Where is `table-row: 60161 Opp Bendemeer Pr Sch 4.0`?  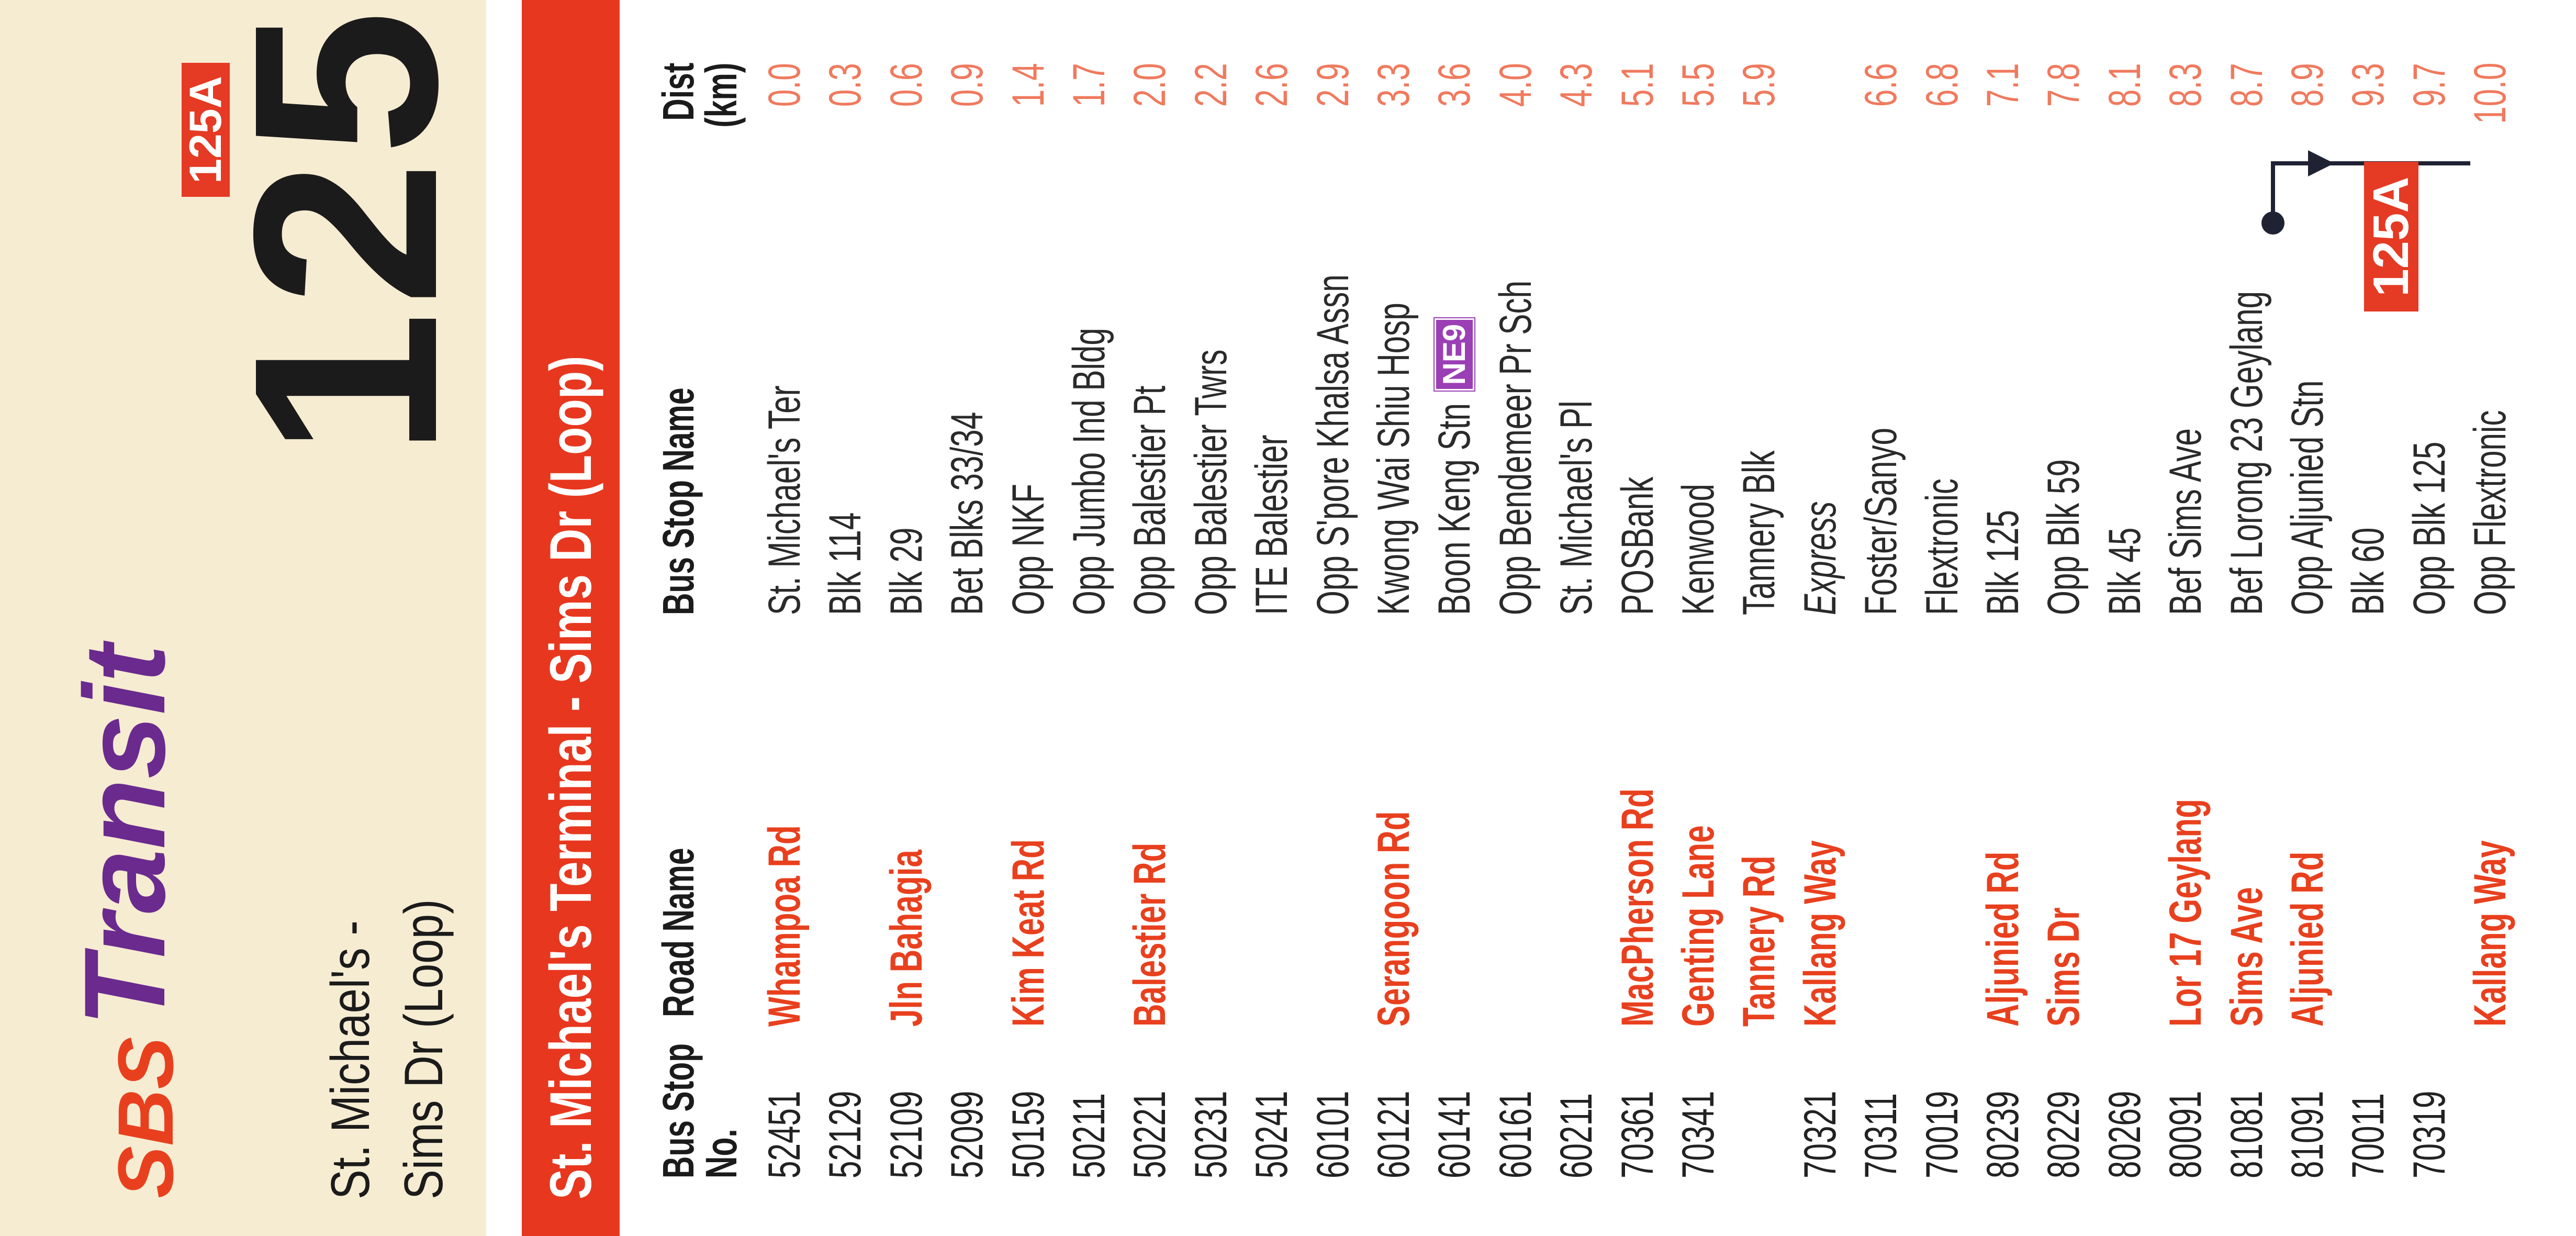 table-row: 60161 Opp Bendemeer Pr Sch 4.0 is located at coordinates (1516, 618).